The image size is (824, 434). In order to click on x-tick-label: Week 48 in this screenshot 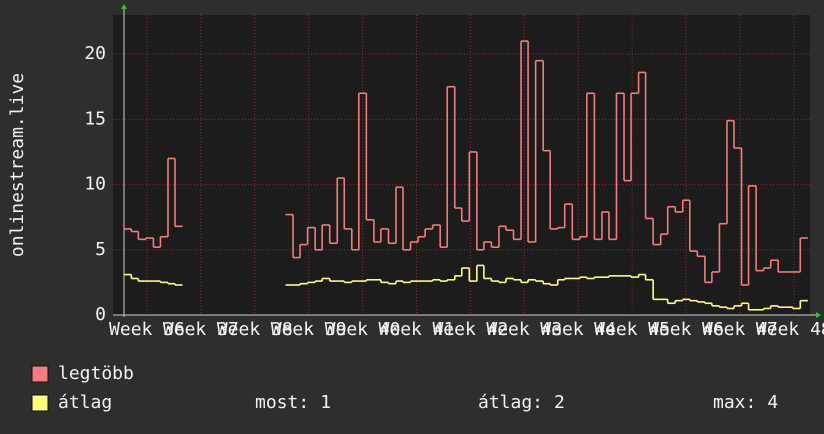, I will do `click(790, 329)`.